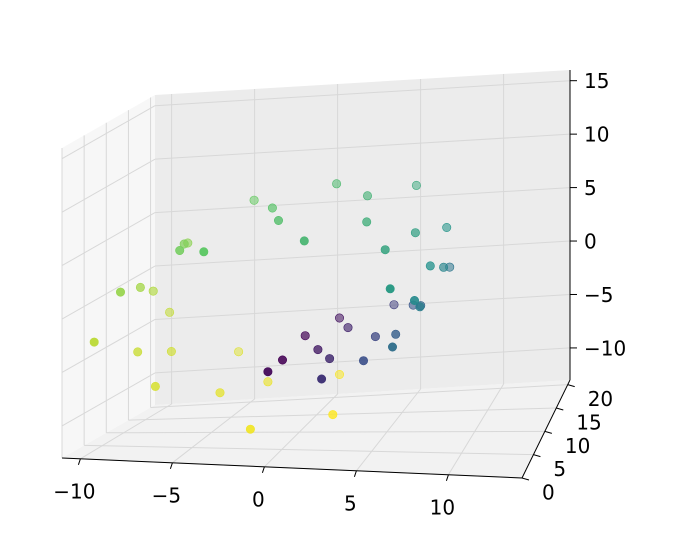  I want to click on floor-pane, so click(316, 429).